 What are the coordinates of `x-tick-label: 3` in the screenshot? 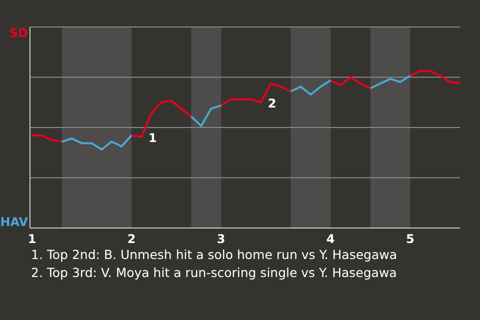 It's located at (221, 239).